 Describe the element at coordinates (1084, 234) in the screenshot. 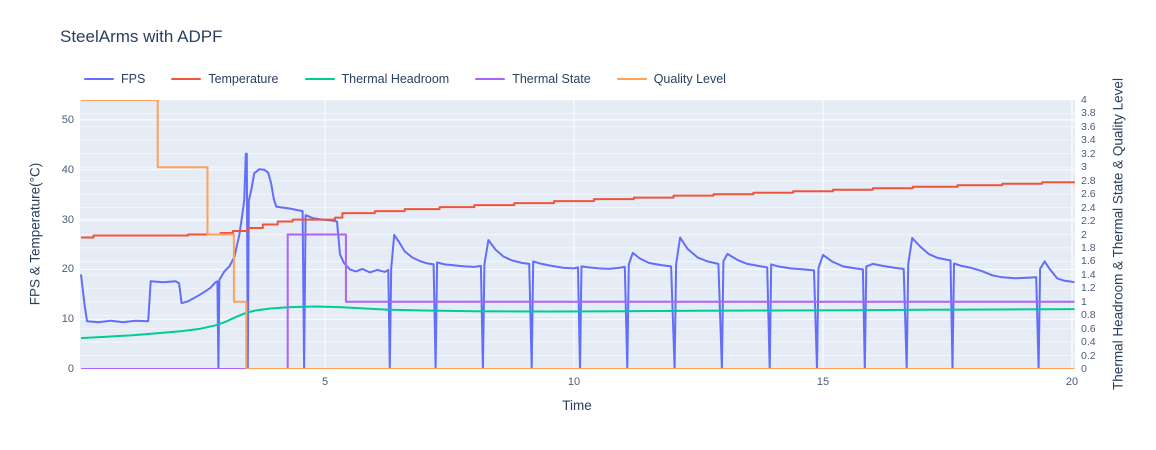

I see `y-right-tick-label: 2` at that location.